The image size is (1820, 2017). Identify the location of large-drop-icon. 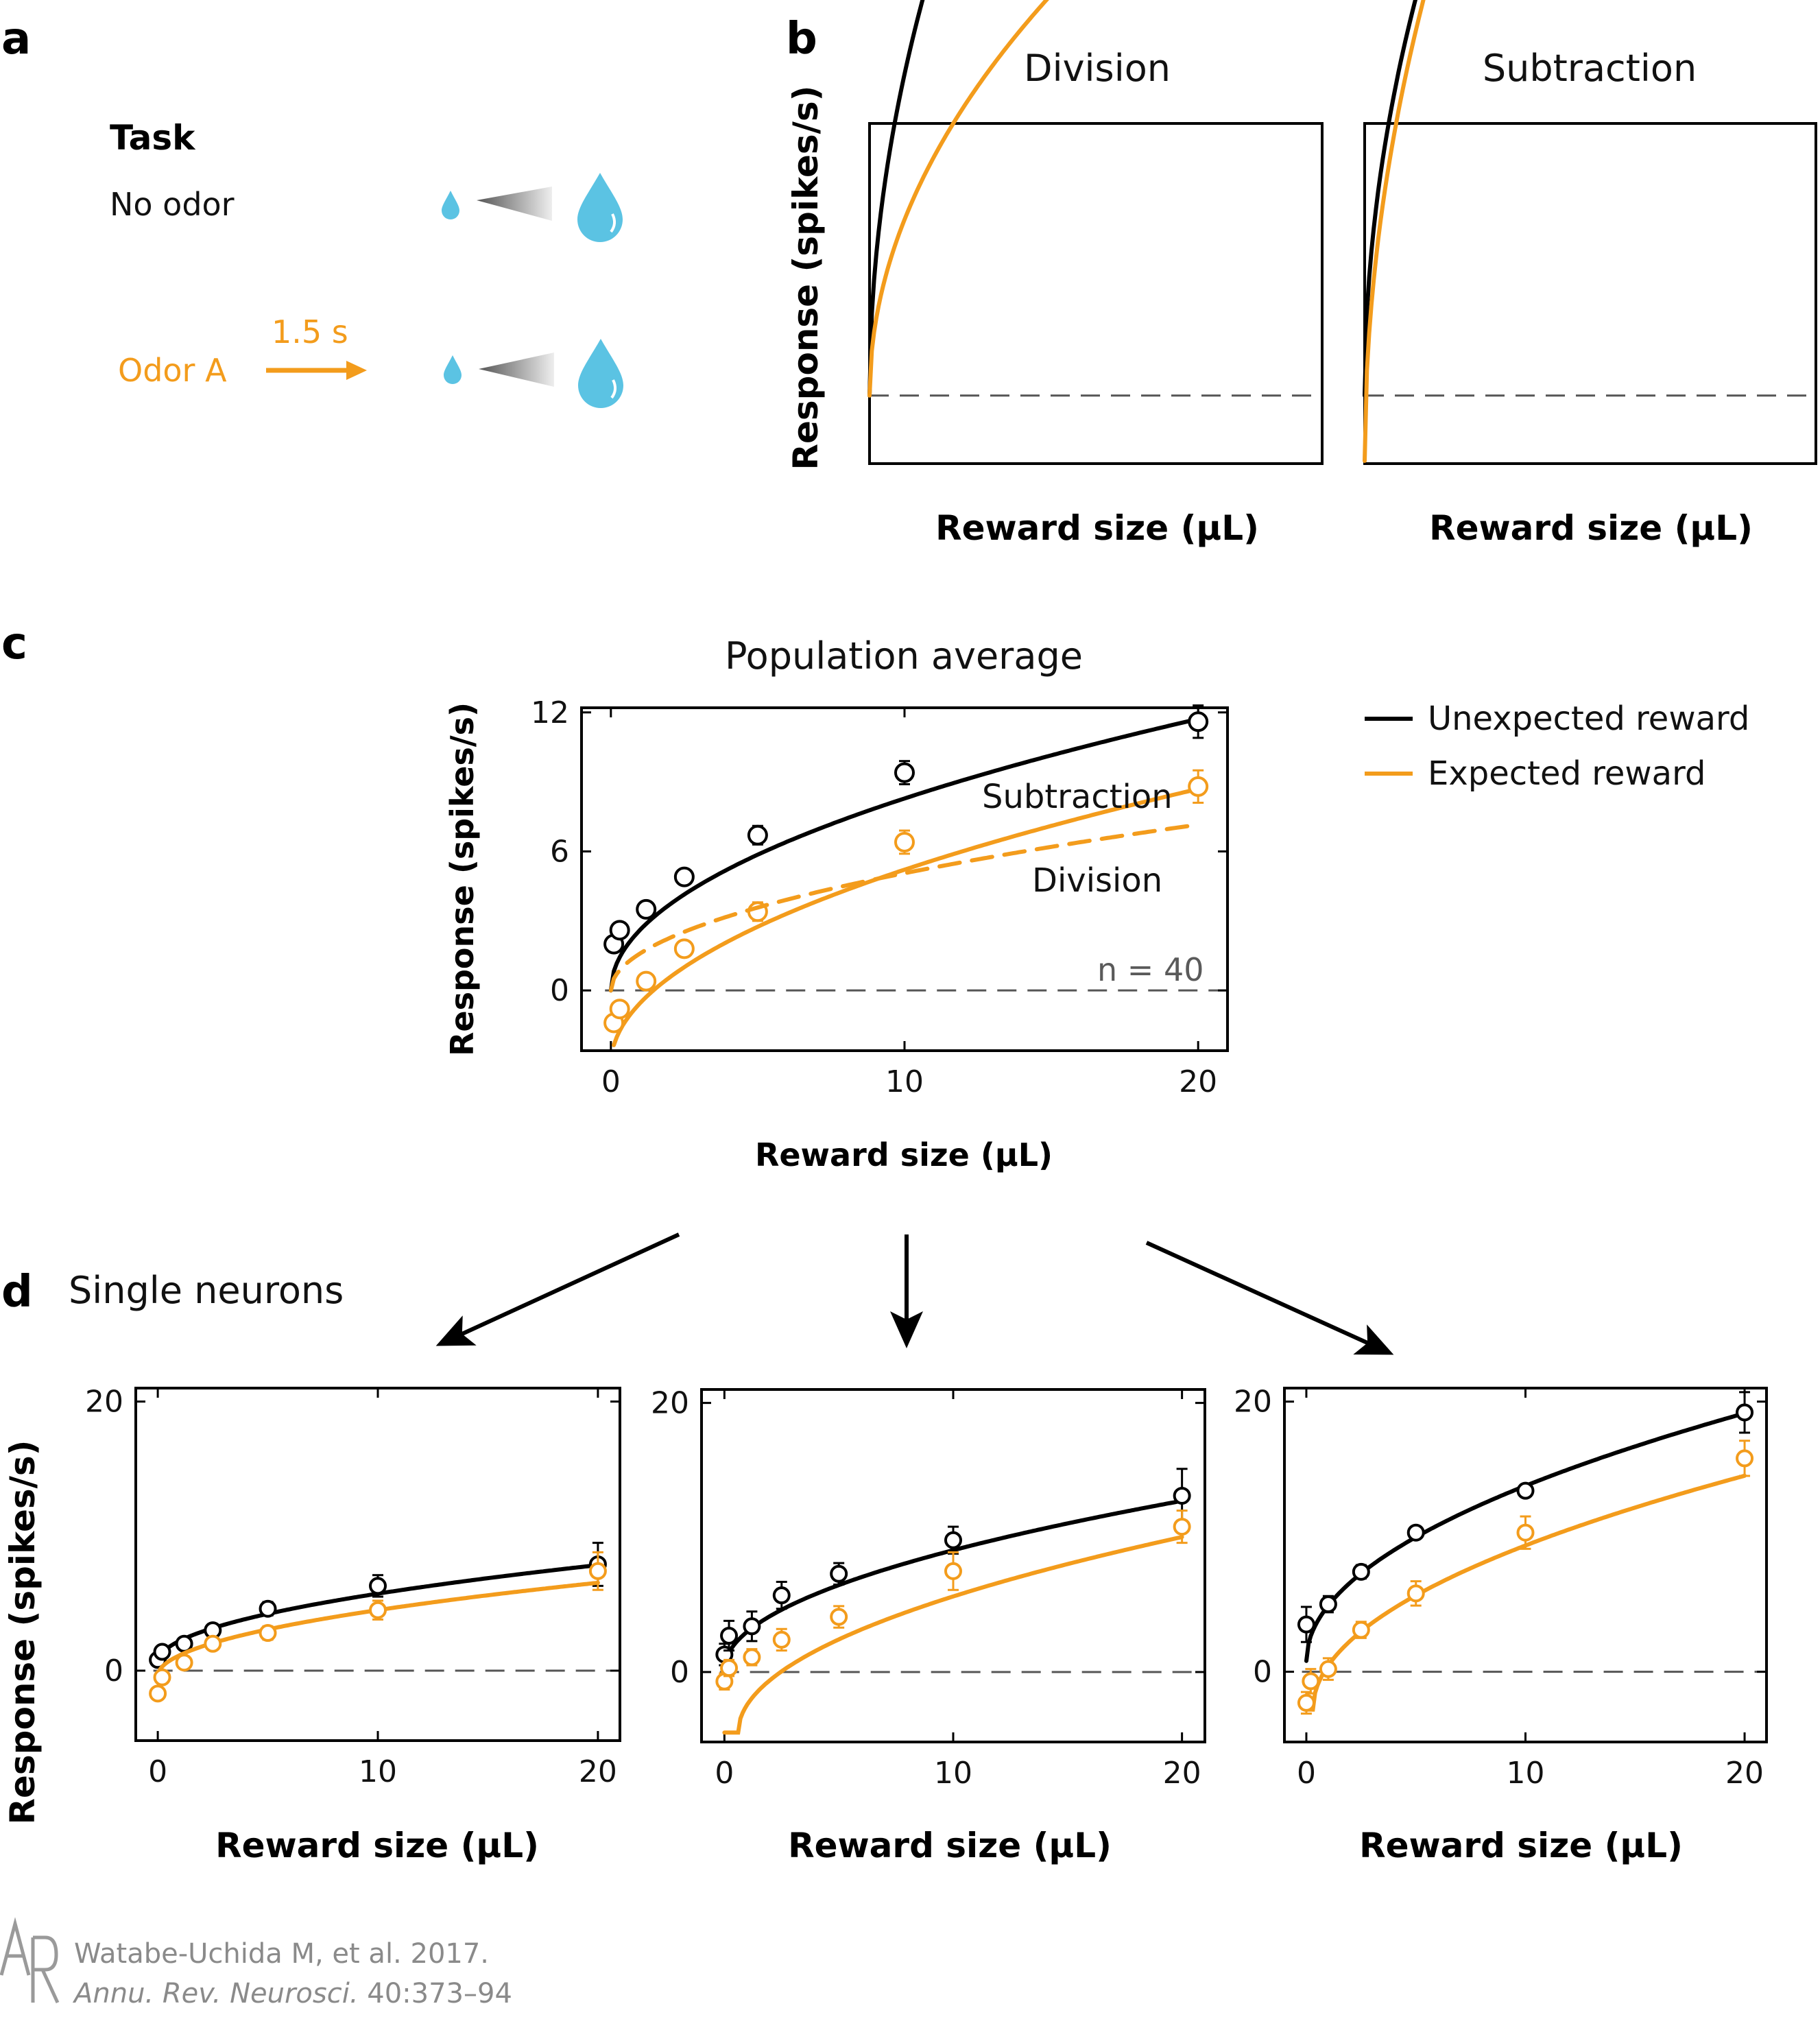
(600, 373).